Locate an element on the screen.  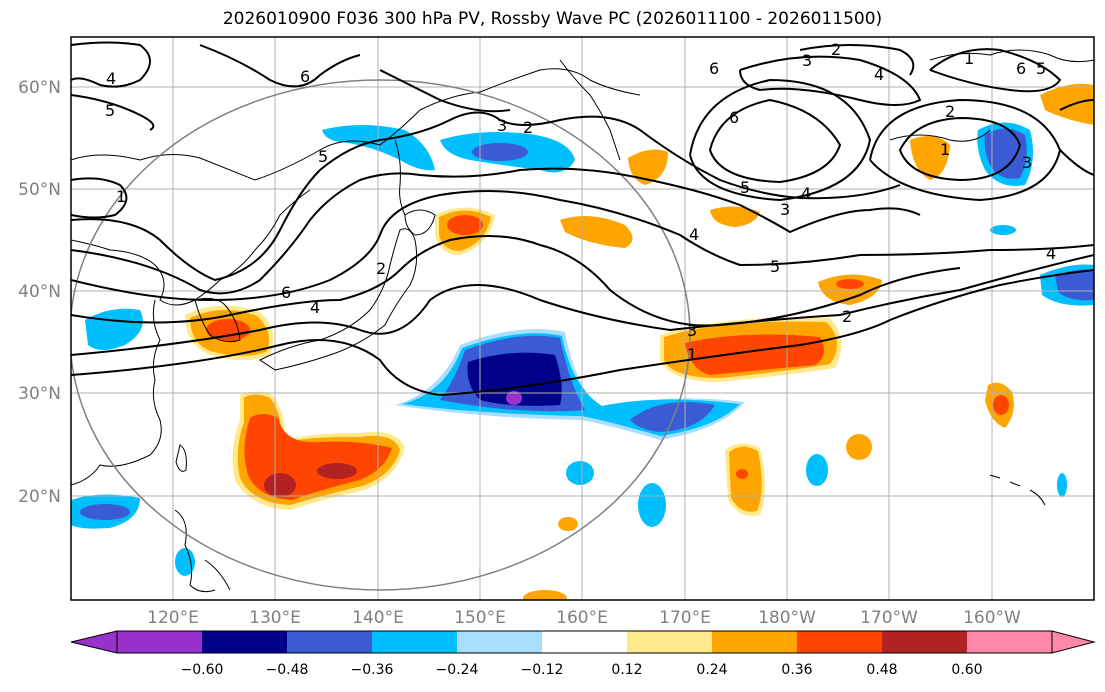
positive-anomaly-marshall-weak is located at coordinates (745, 479).